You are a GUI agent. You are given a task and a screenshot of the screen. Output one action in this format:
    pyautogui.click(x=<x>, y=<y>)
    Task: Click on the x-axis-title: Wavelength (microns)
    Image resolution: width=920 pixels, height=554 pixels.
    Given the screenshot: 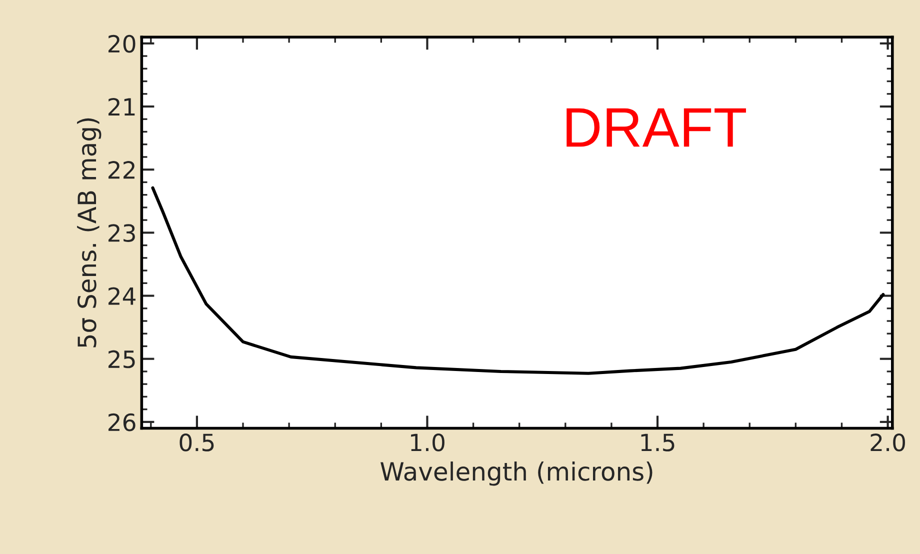 What is the action you would take?
    pyautogui.click(x=516, y=474)
    